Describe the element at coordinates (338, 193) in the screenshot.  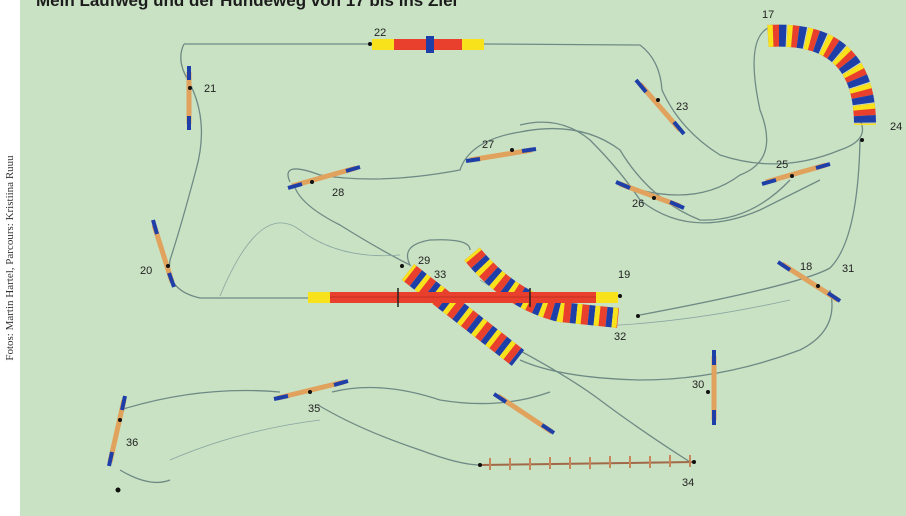
I see `label-28: 28` at that location.